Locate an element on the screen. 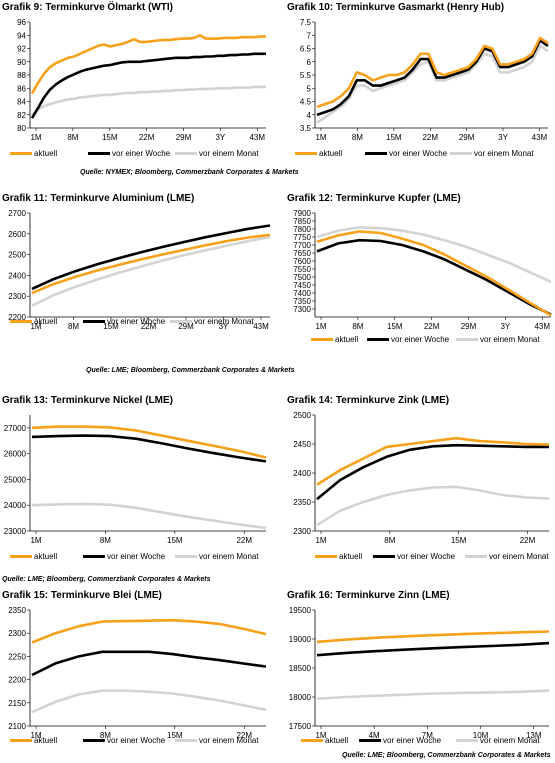 The height and width of the screenshot is (763, 555). chart-title: Grafik 9: Terminkurve Ölmarkt (WTI) is located at coordinates (87, 7).